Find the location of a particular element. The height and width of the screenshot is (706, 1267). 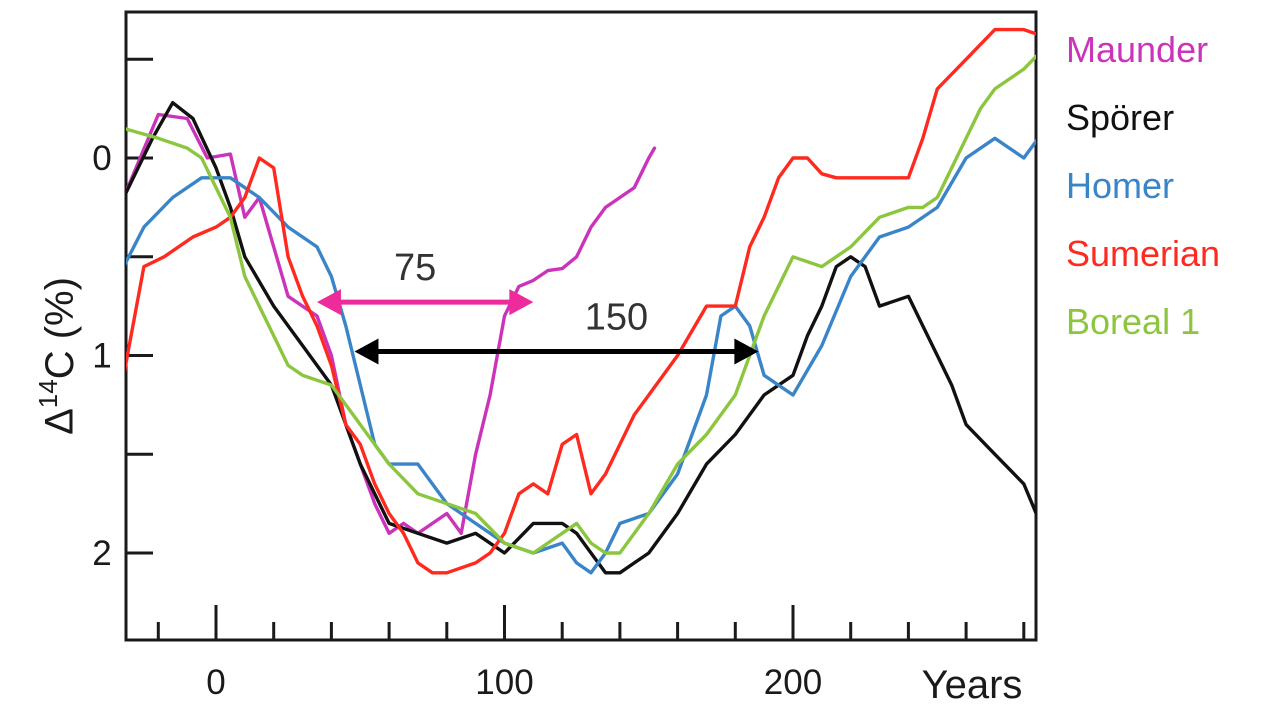

y-tick-label: 2 is located at coordinates (101, 553).